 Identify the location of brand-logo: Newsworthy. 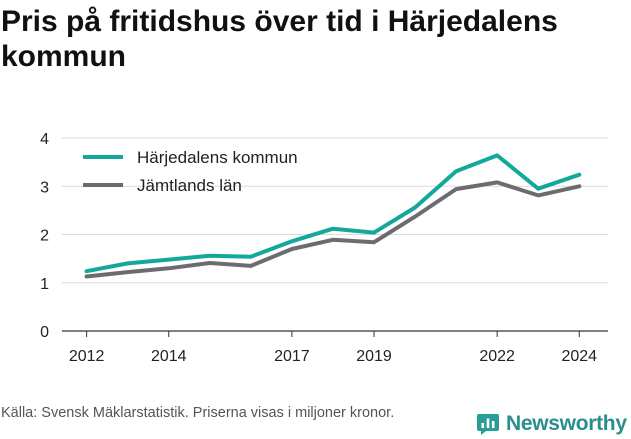
(551, 424).